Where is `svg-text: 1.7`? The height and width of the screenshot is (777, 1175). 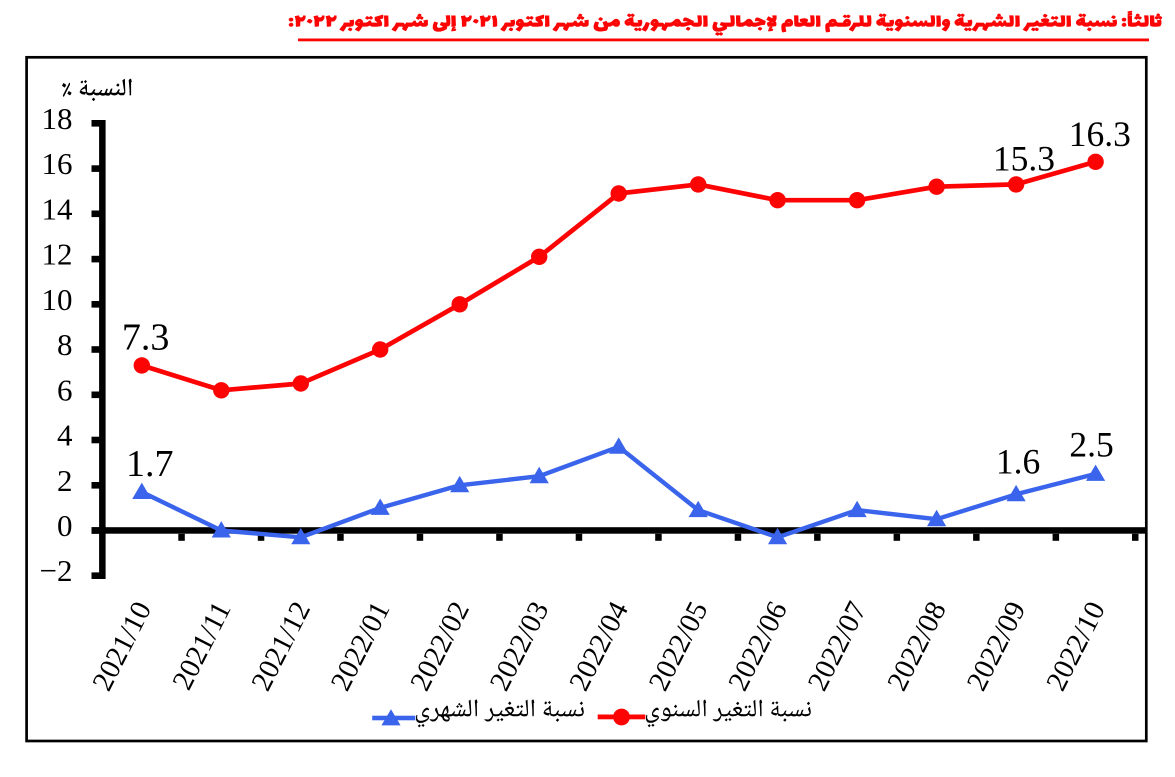
svg-text: 1.7 is located at coordinates (150, 464).